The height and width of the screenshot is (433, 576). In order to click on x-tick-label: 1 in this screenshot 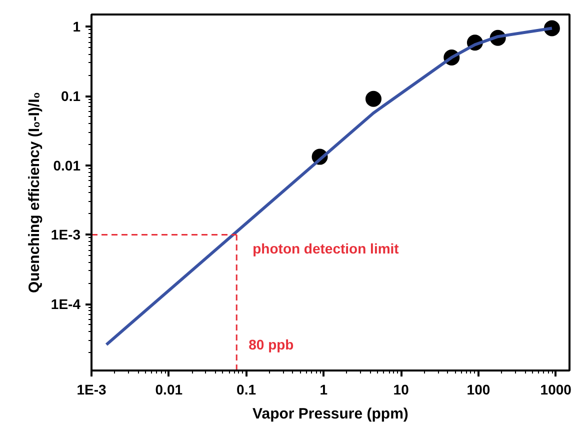, I will do `click(324, 390)`.